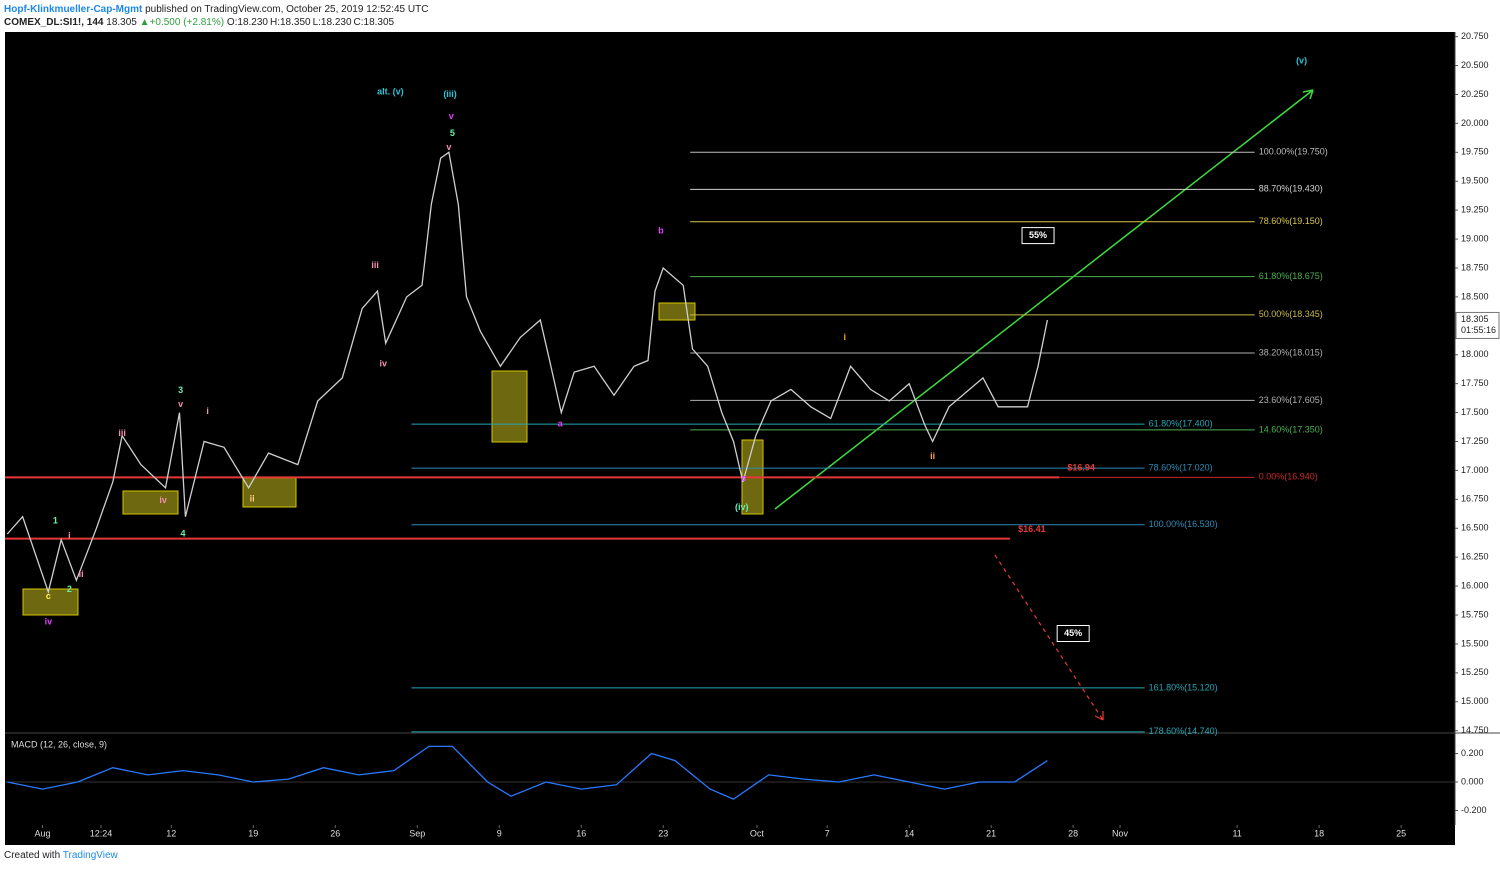 The height and width of the screenshot is (869, 1500). Describe the element at coordinates (1291, 314) in the screenshot. I see `fib-label: 50.00%(18.345)` at that location.